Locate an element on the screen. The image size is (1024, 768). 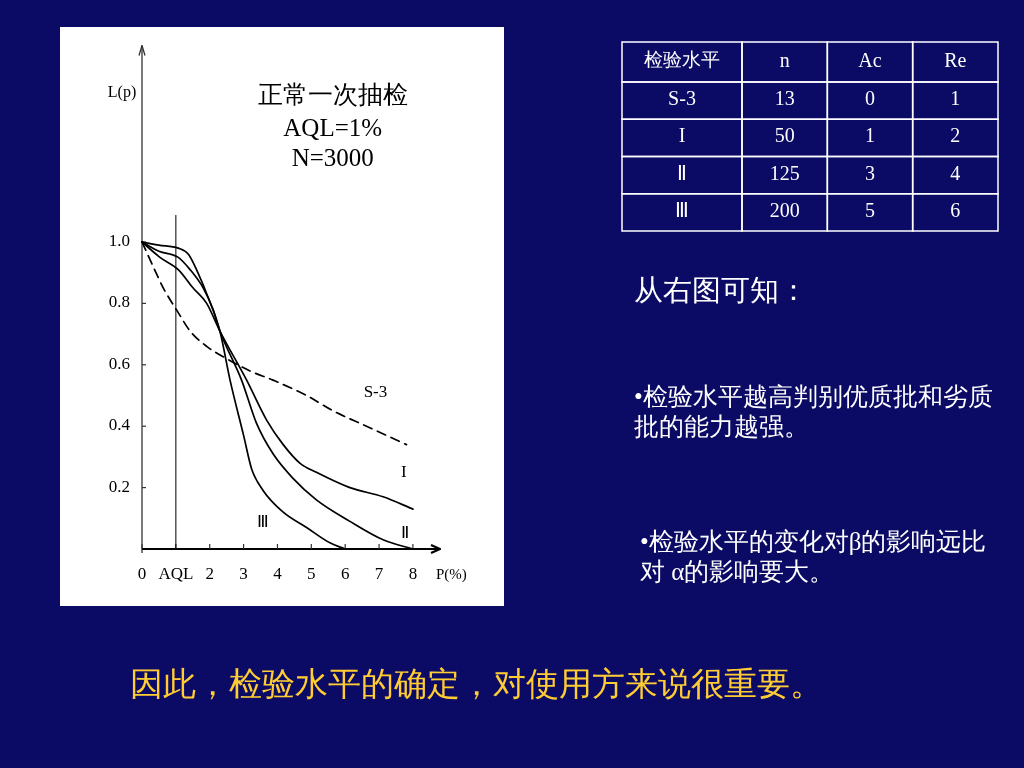
cell: 2 is located at coordinates (955, 138).